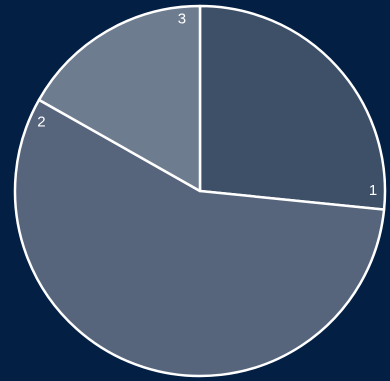  What do you see at coordinates (373, 190) in the screenshot?
I see `pie-slice-label-1: 1` at bounding box center [373, 190].